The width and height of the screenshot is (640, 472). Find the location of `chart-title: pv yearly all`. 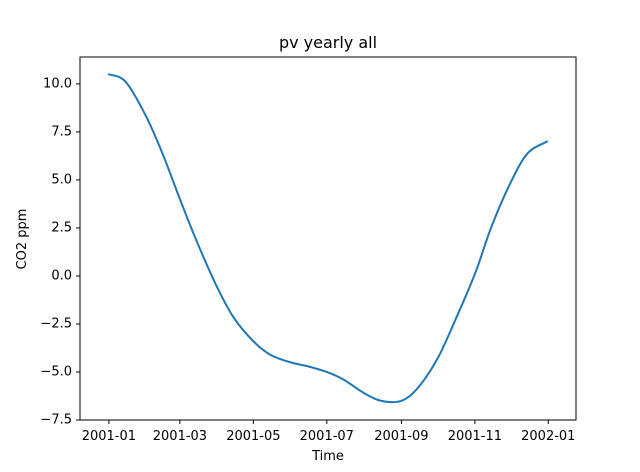

chart-title: pv yearly all is located at coordinates (328, 42).